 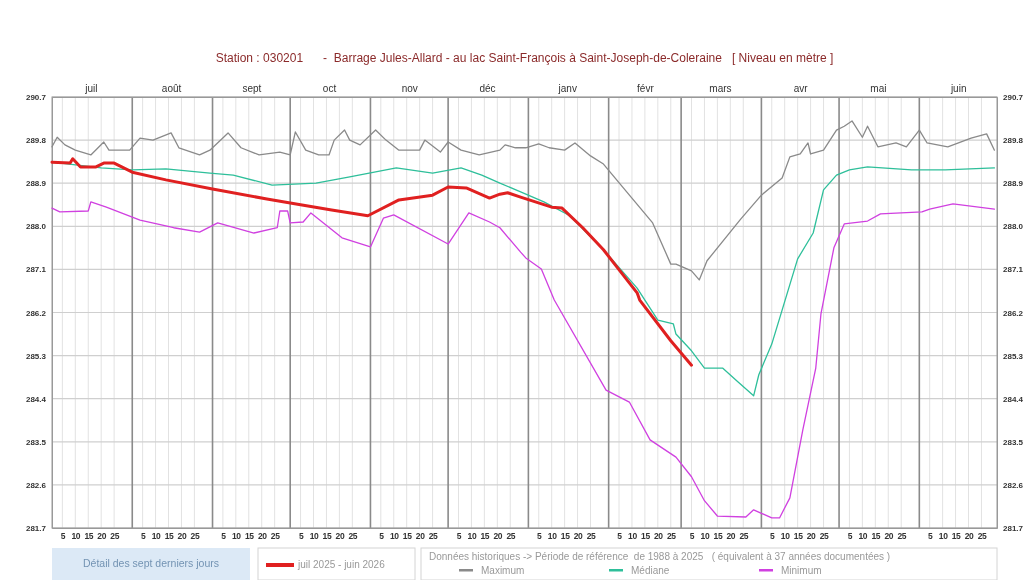 What do you see at coordinates (720, 88) in the screenshot?
I see `x2-tick-label: mars` at bounding box center [720, 88].